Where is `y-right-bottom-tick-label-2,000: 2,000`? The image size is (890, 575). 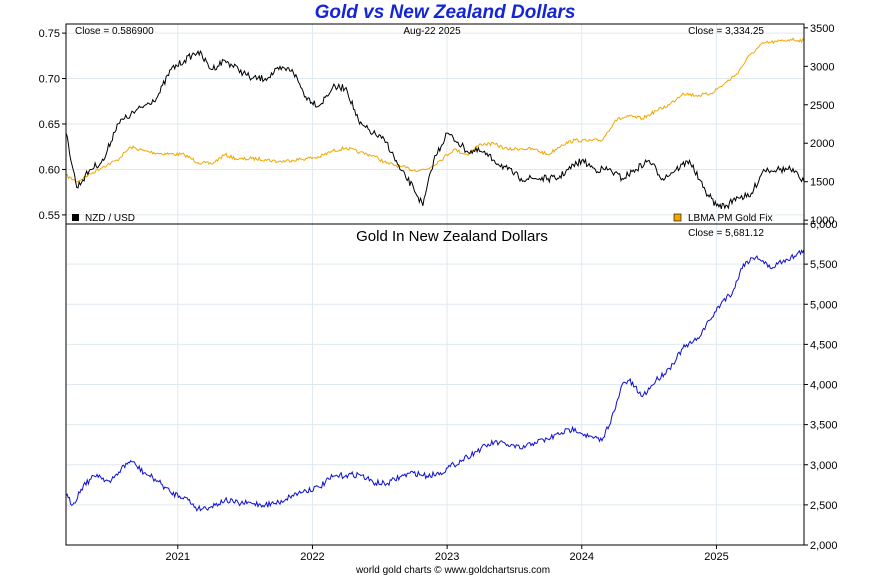
y-right-bottom-tick-label-2,000: 2,000 is located at coordinates (824, 546).